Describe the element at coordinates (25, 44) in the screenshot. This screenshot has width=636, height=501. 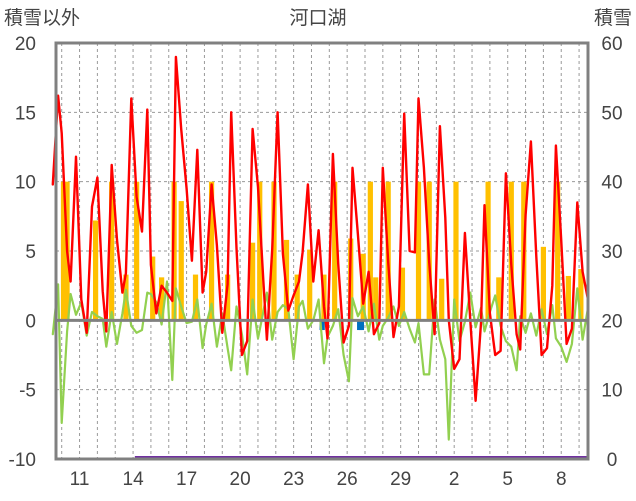
I see `y-left-tick-label: 20` at that location.